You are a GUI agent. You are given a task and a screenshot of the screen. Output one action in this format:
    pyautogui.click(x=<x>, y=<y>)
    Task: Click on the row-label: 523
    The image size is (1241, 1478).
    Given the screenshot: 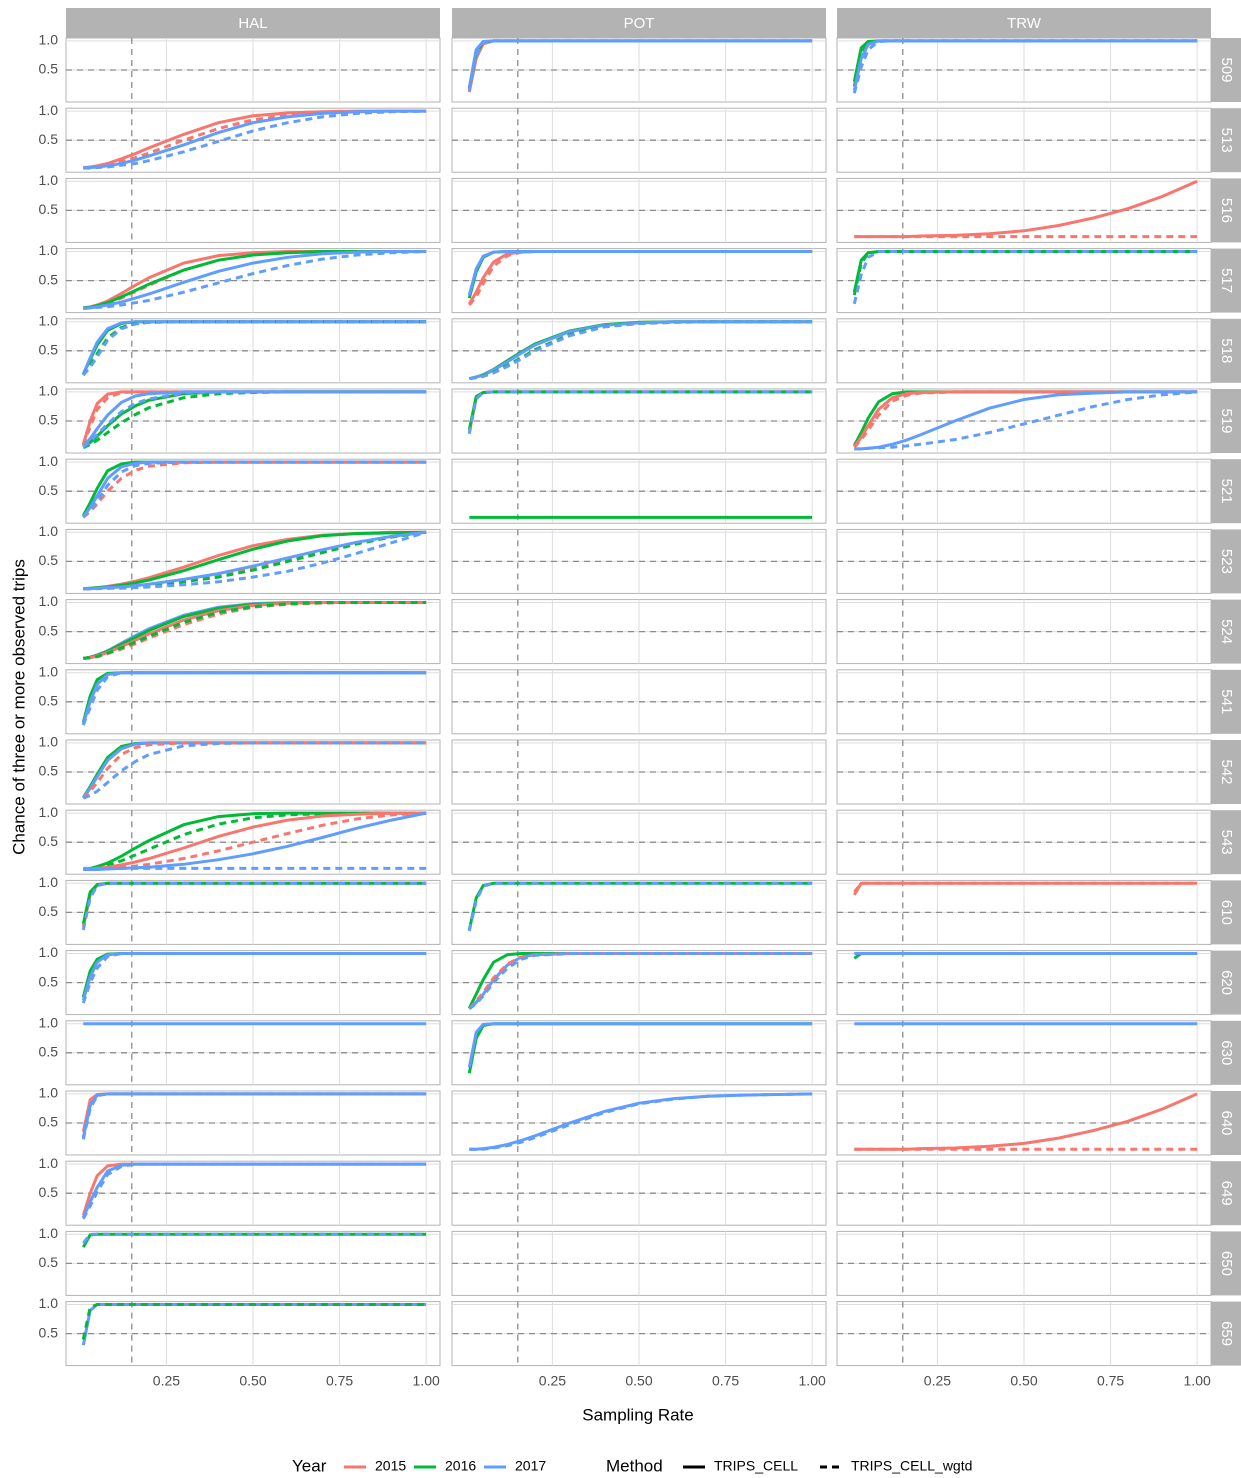 What is the action you would take?
    pyautogui.click(x=1226, y=561)
    